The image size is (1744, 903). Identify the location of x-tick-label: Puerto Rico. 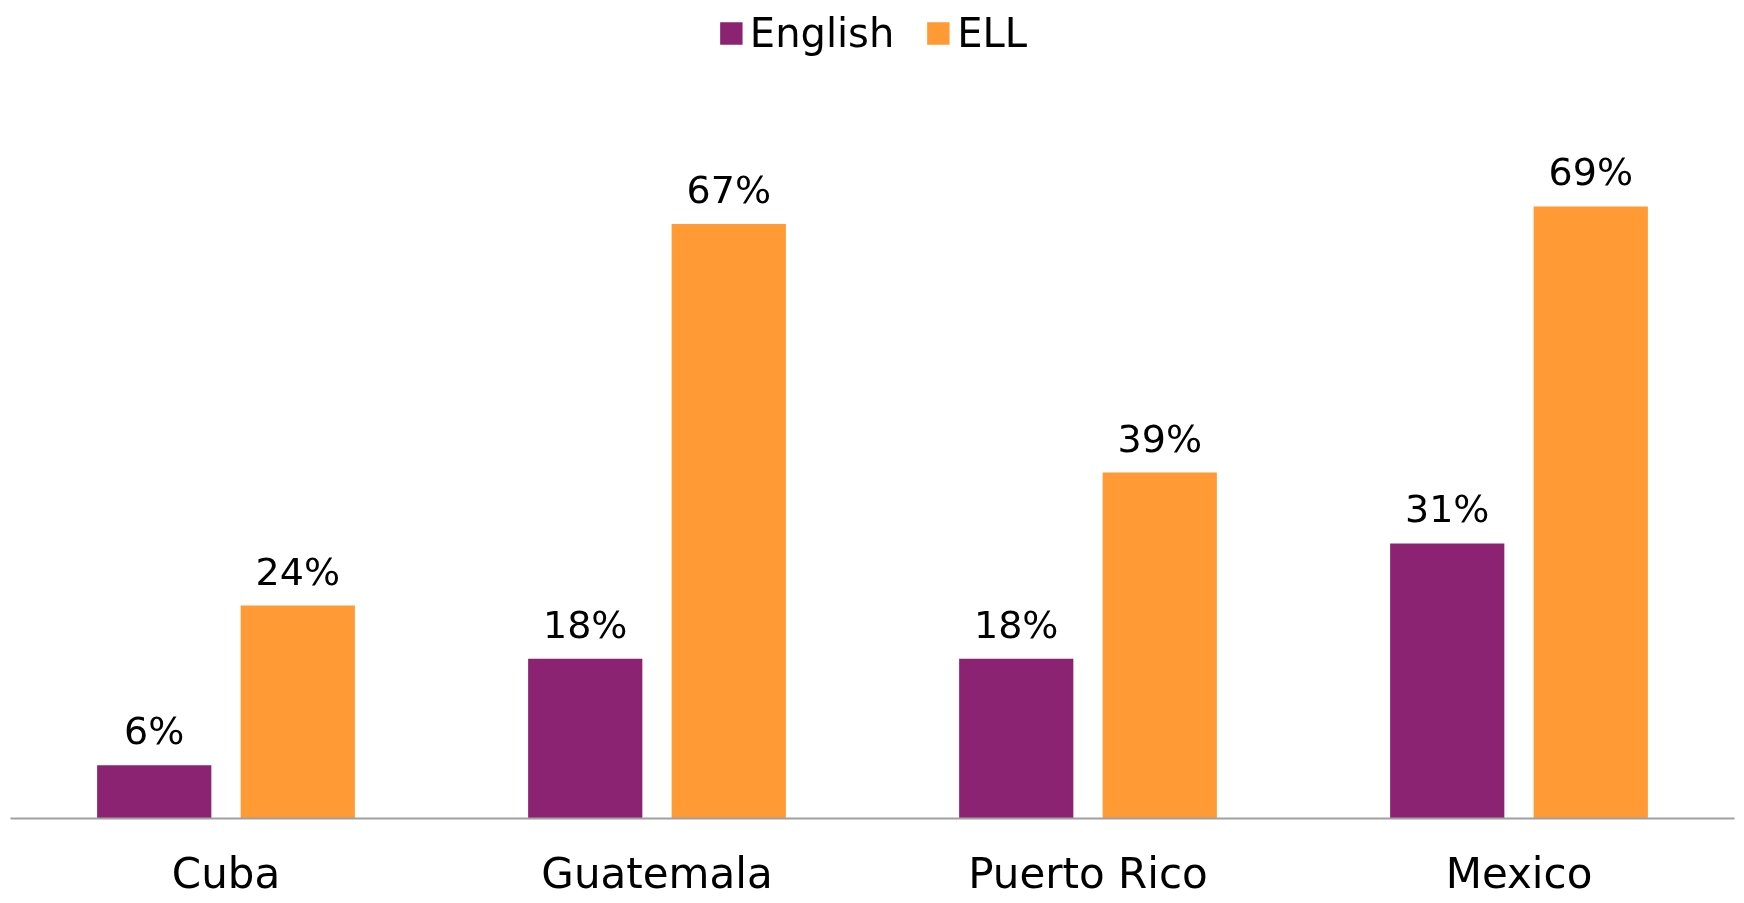
(1088, 873).